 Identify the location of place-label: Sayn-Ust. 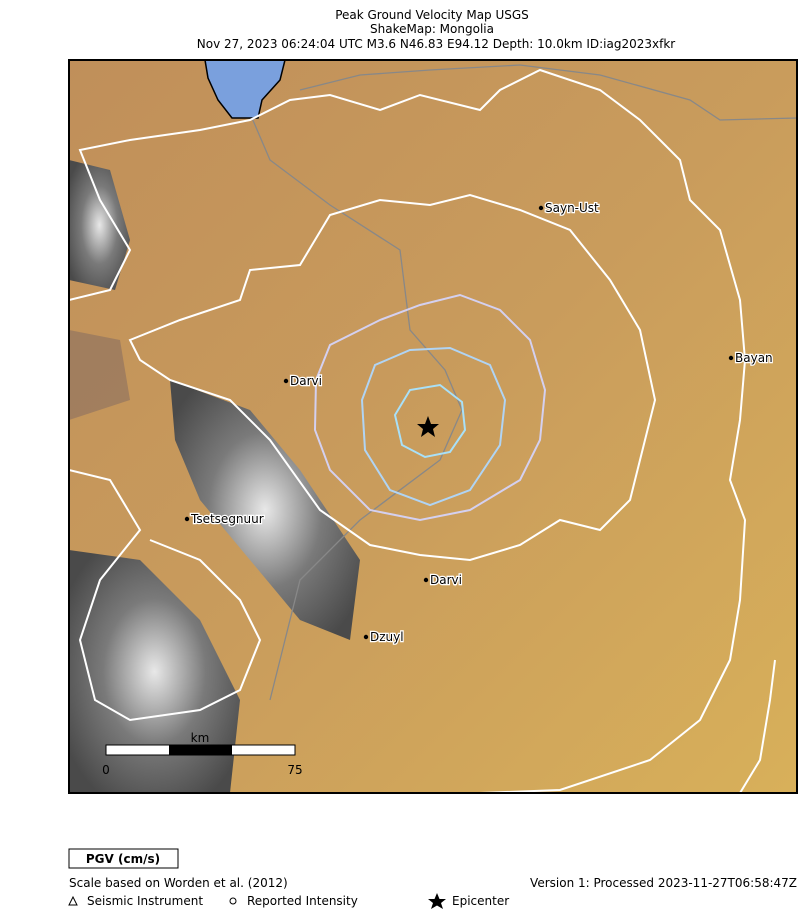
(572, 208).